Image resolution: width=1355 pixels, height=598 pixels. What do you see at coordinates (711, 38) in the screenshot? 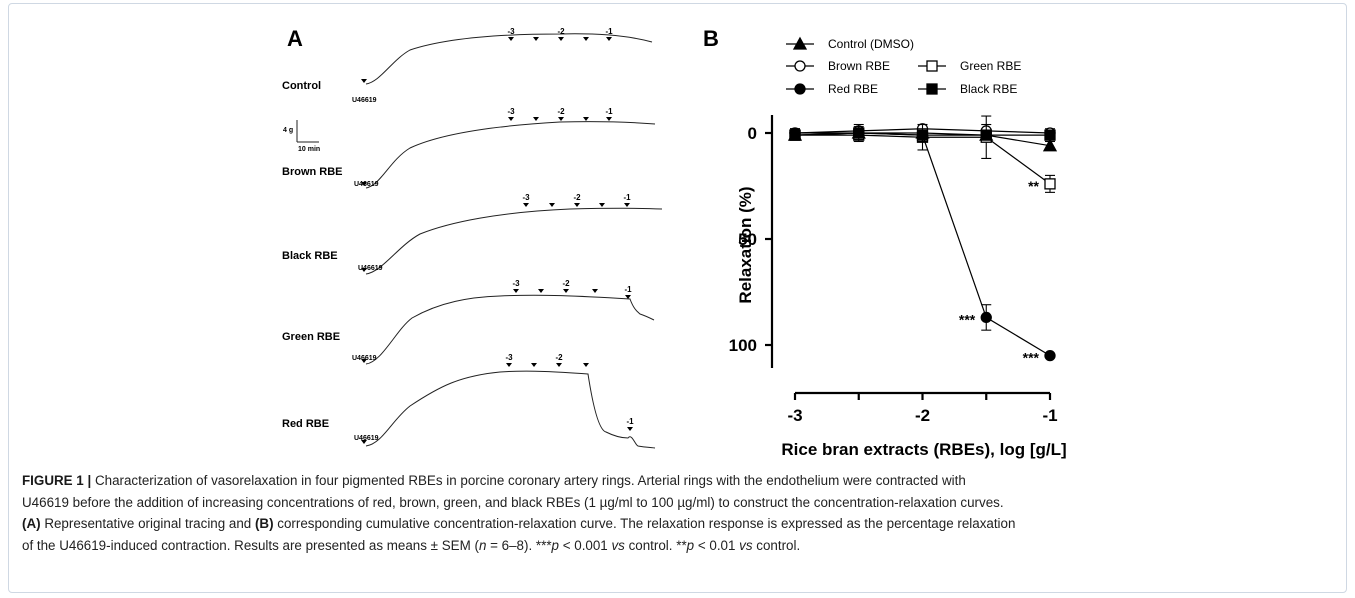
I see `panel-b-label: B` at bounding box center [711, 38].